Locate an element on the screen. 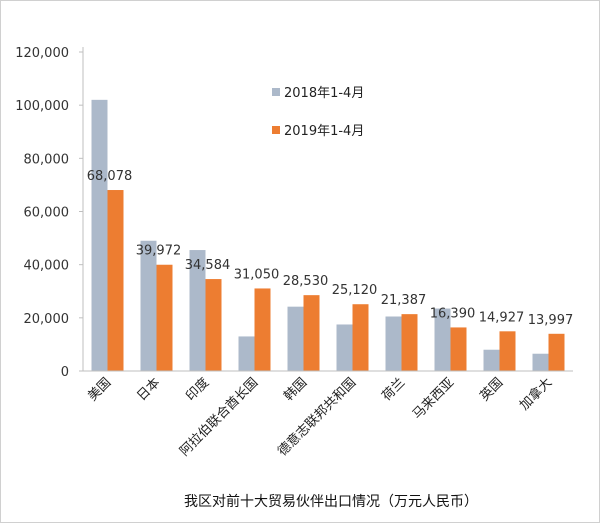  legend-label: 2019年1-4月 is located at coordinates (324, 131).